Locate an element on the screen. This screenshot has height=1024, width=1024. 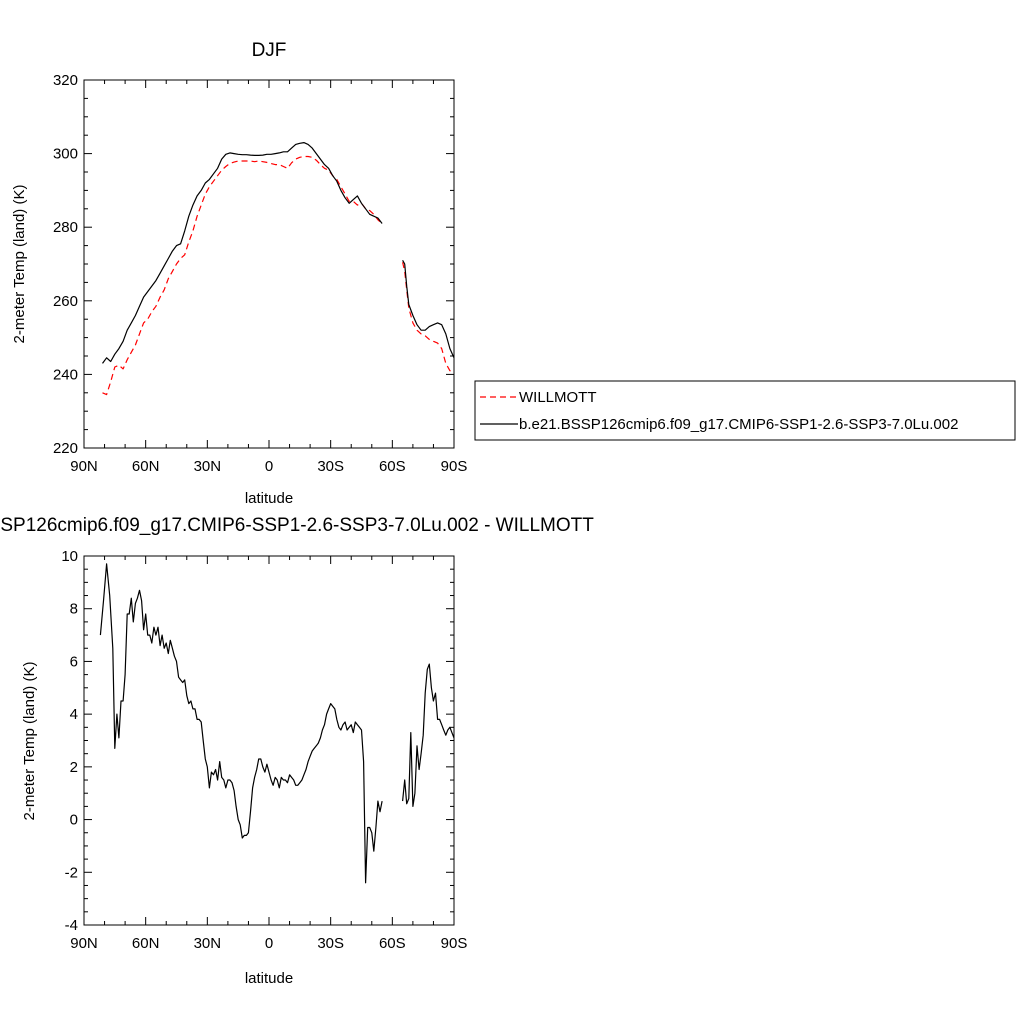
y-tick-label: 0 is located at coordinates (74, 820).